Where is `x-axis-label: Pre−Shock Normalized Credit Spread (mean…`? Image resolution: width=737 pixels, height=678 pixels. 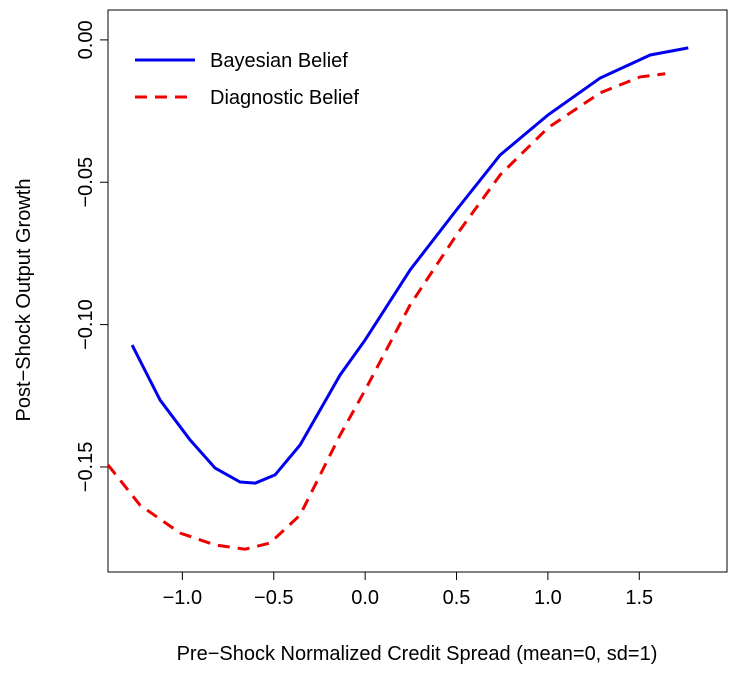
x-axis-label: Pre−Shock Normalized Credit Spread (mean… is located at coordinates (417, 654).